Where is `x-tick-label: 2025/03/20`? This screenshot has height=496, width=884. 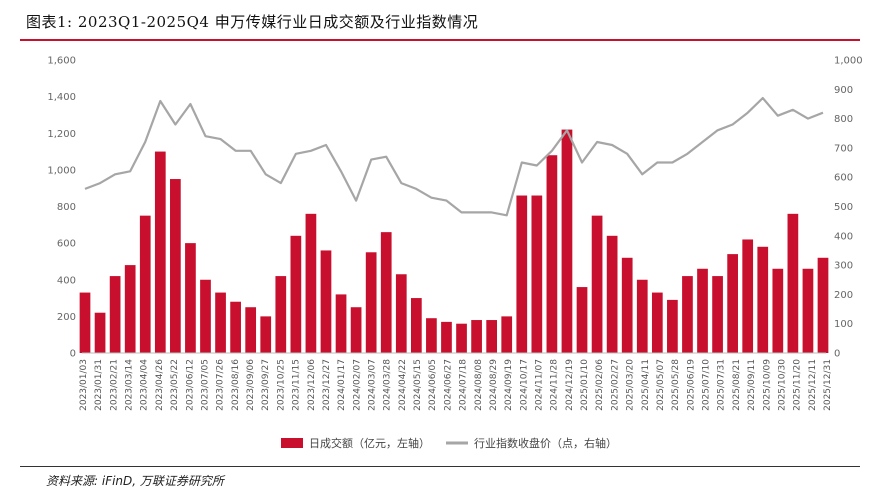
x-tick-label: 2025/03/20 is located at coordinates (631, 385).